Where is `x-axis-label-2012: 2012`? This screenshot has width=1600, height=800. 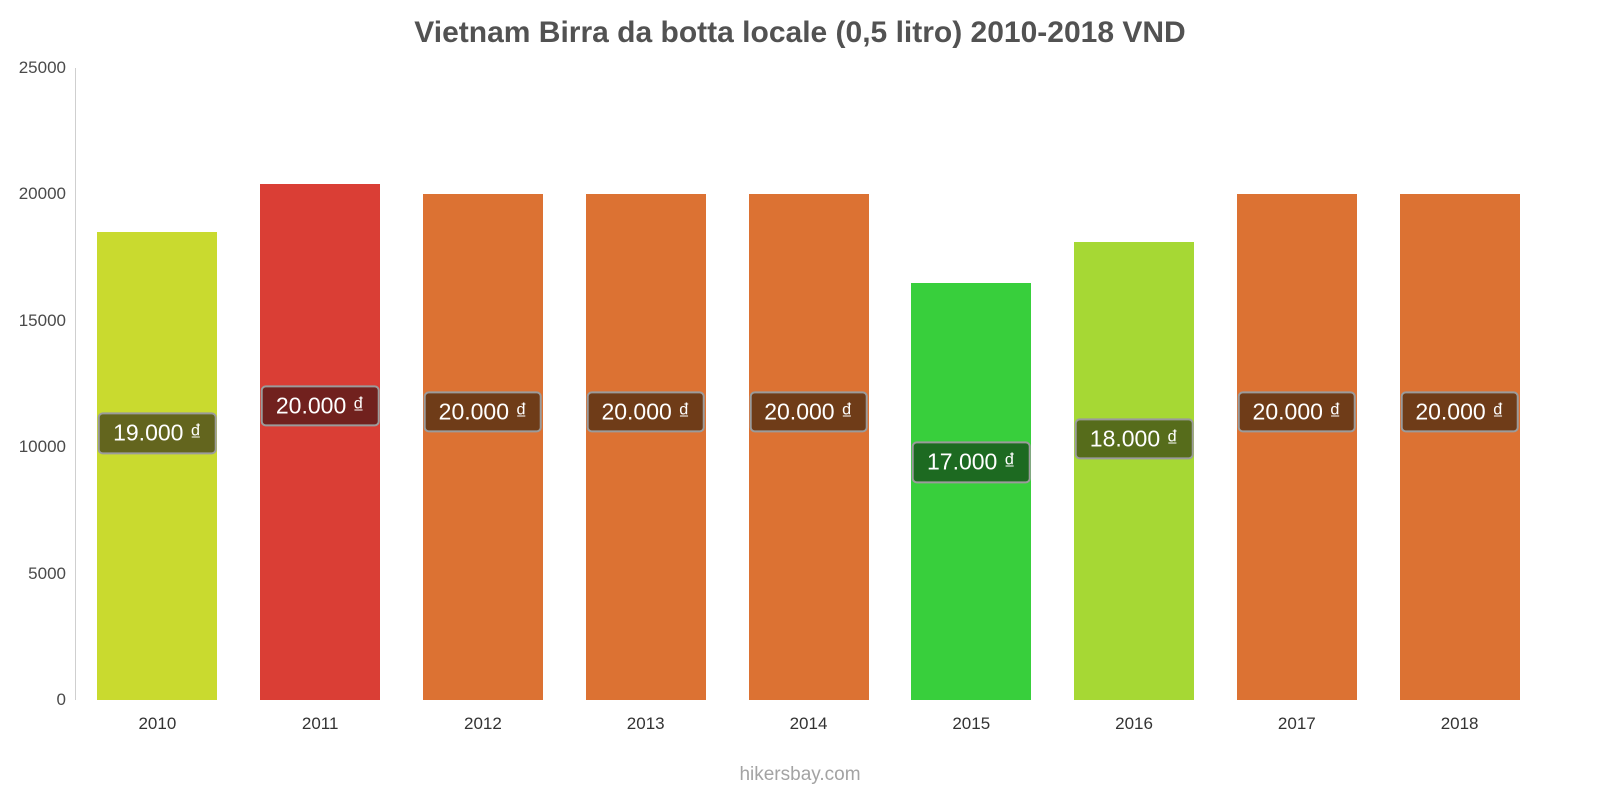 x-axis-label-2012: 2012 is located at coordinates (483, 723).